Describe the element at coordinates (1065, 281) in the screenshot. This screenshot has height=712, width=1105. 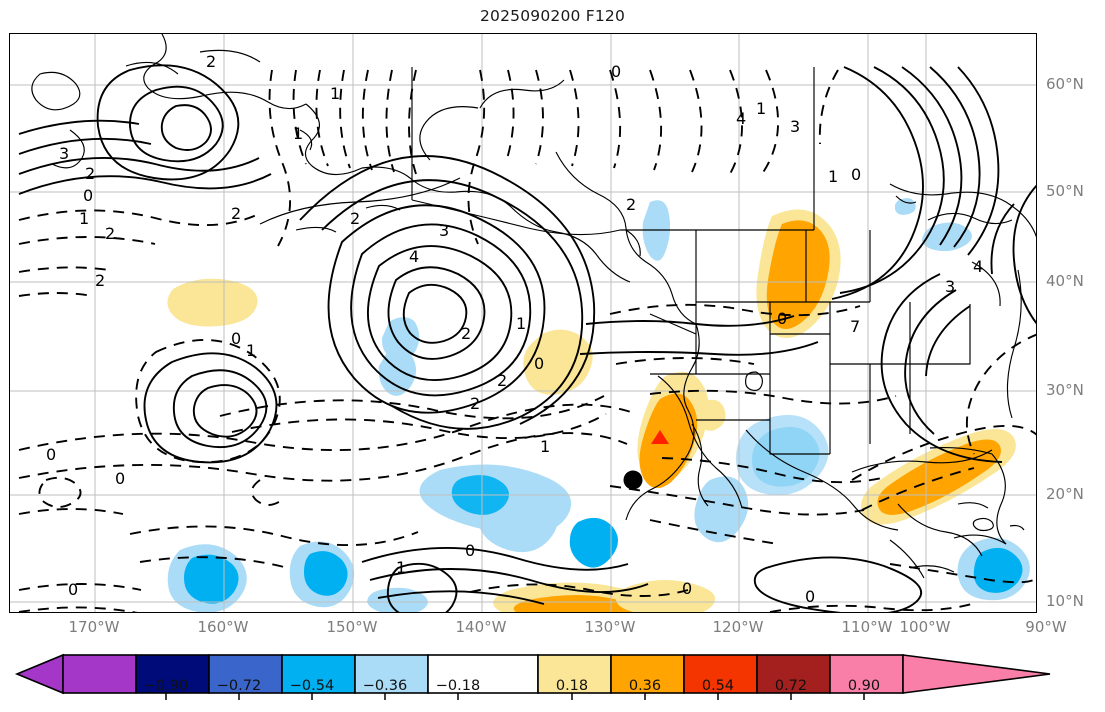
I see `lat-tick-40N: 40°N` at that location.